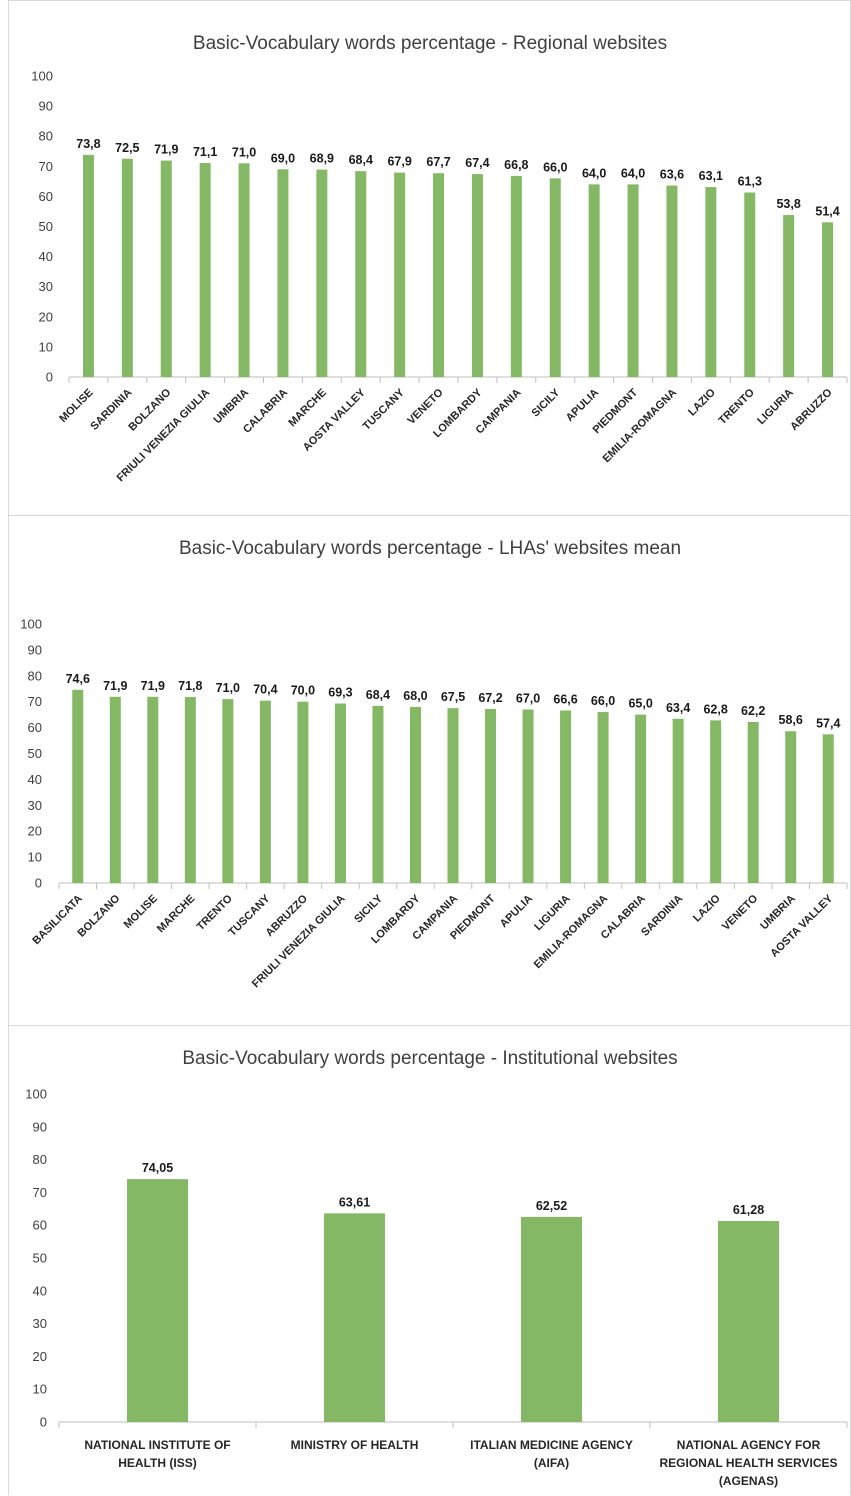 This screenshot has width=851, height=1496. What do you see at coordinates (46, 226) in the screenshot?
I see `y-tick-label: 50` at bounding box center [46, 226].